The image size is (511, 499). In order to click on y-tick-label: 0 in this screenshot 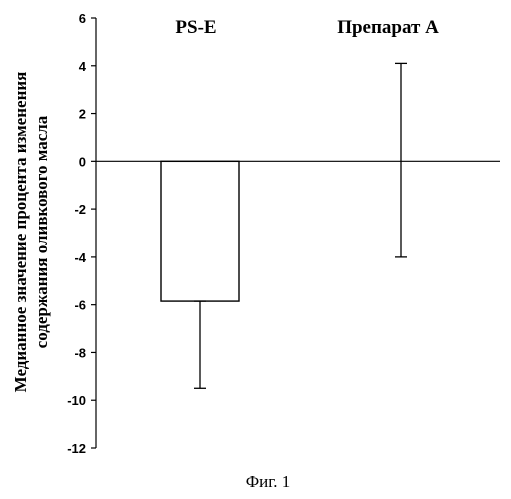, I will do `click(82, 161)`.